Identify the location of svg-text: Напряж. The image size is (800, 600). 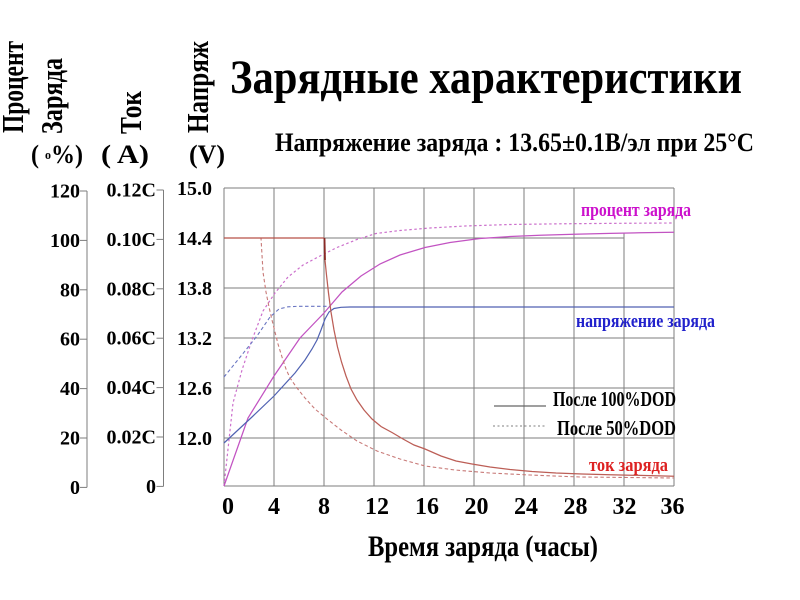
(197, 87).